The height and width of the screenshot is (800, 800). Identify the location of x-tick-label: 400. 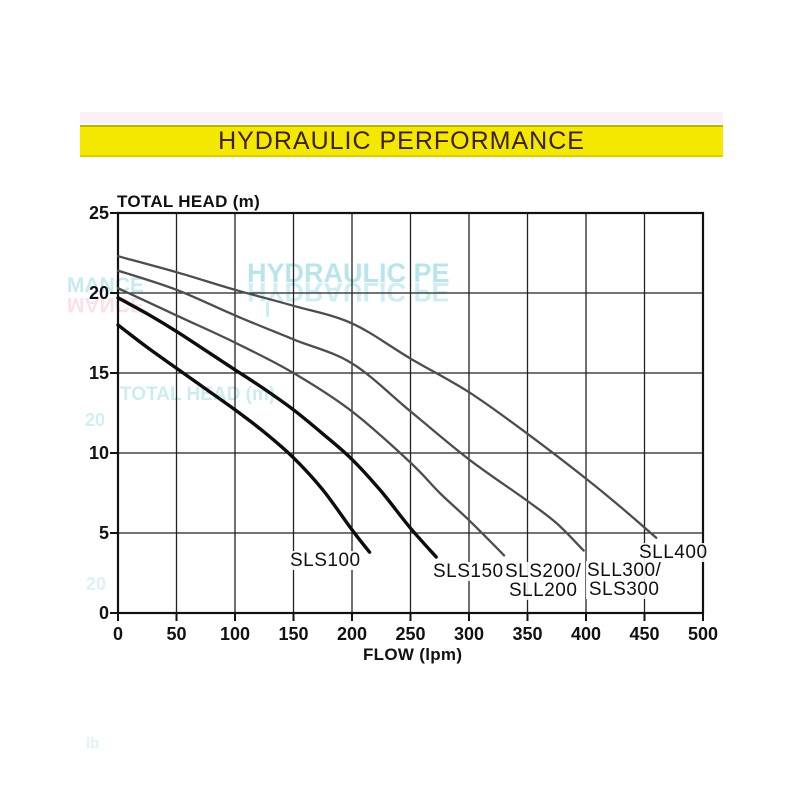
(586, 634).